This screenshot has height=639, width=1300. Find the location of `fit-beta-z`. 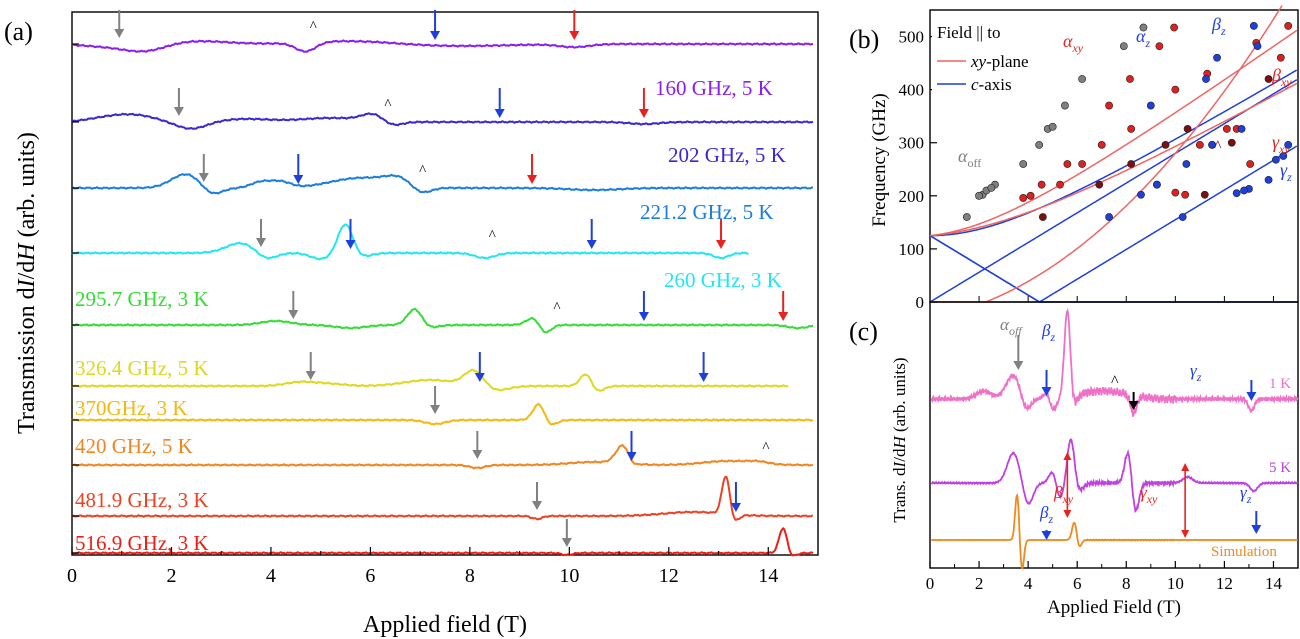

fit-beta-z is located at coordinates (1113, 191).